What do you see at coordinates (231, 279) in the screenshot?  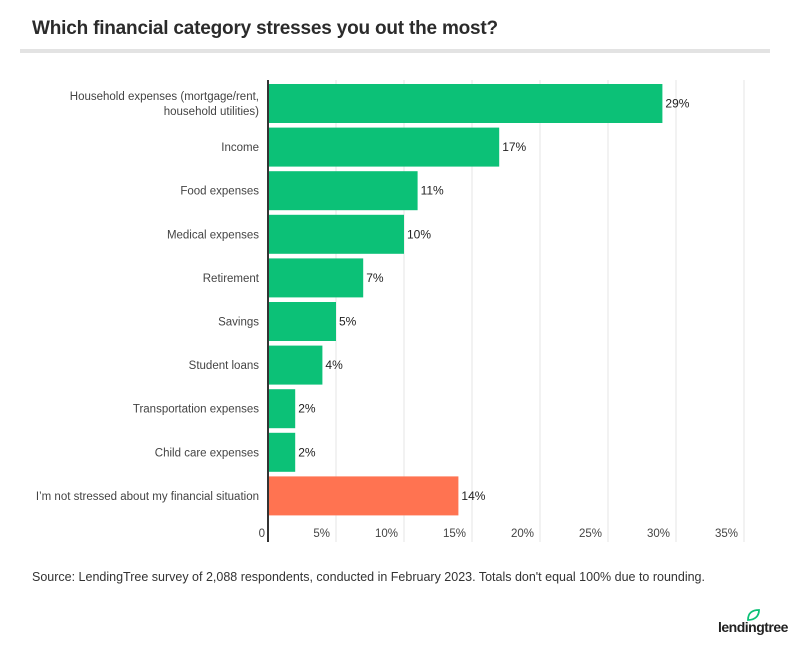 I see `category-label: Retirement` at bounding box center [231, 279].